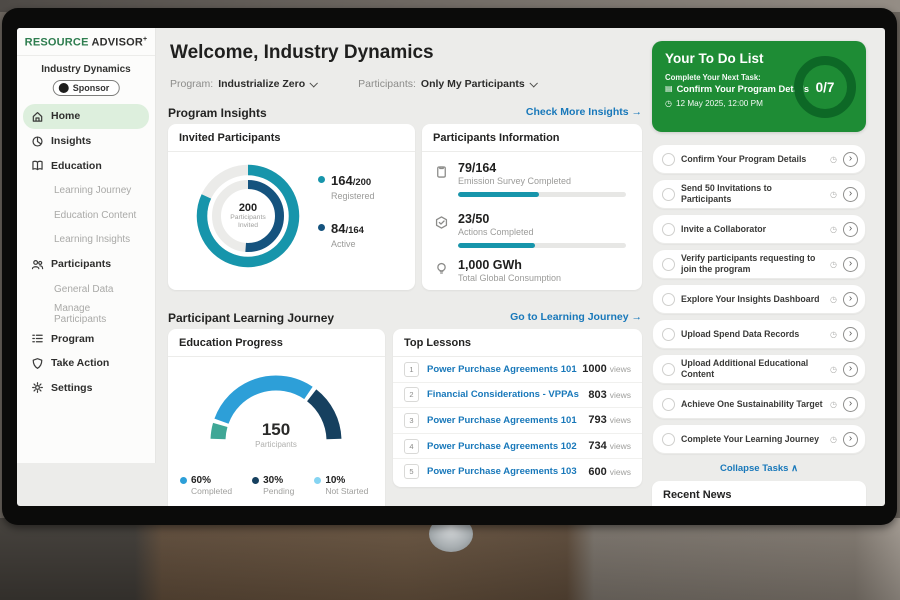  I want to click on progress-track, so click(542, 194).